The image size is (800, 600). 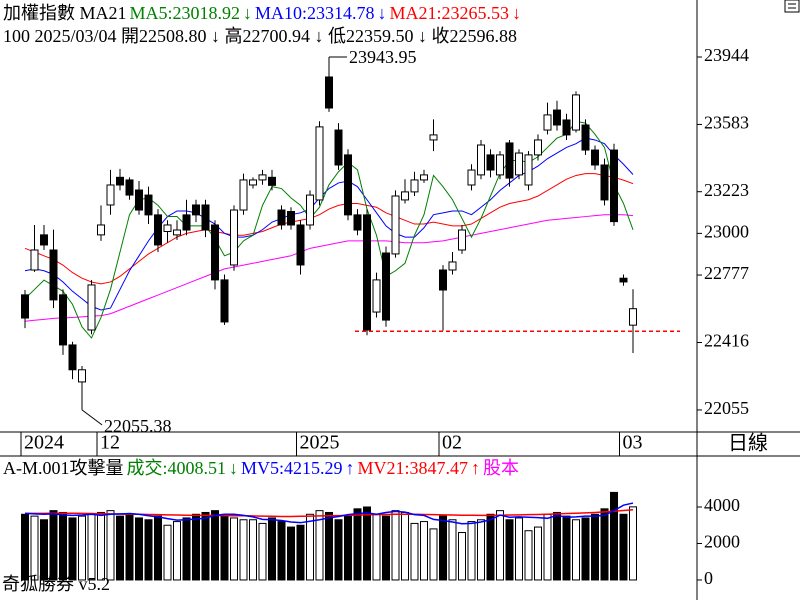 I want to click on y-tick-label: 23944, so click(x=726, y=55).